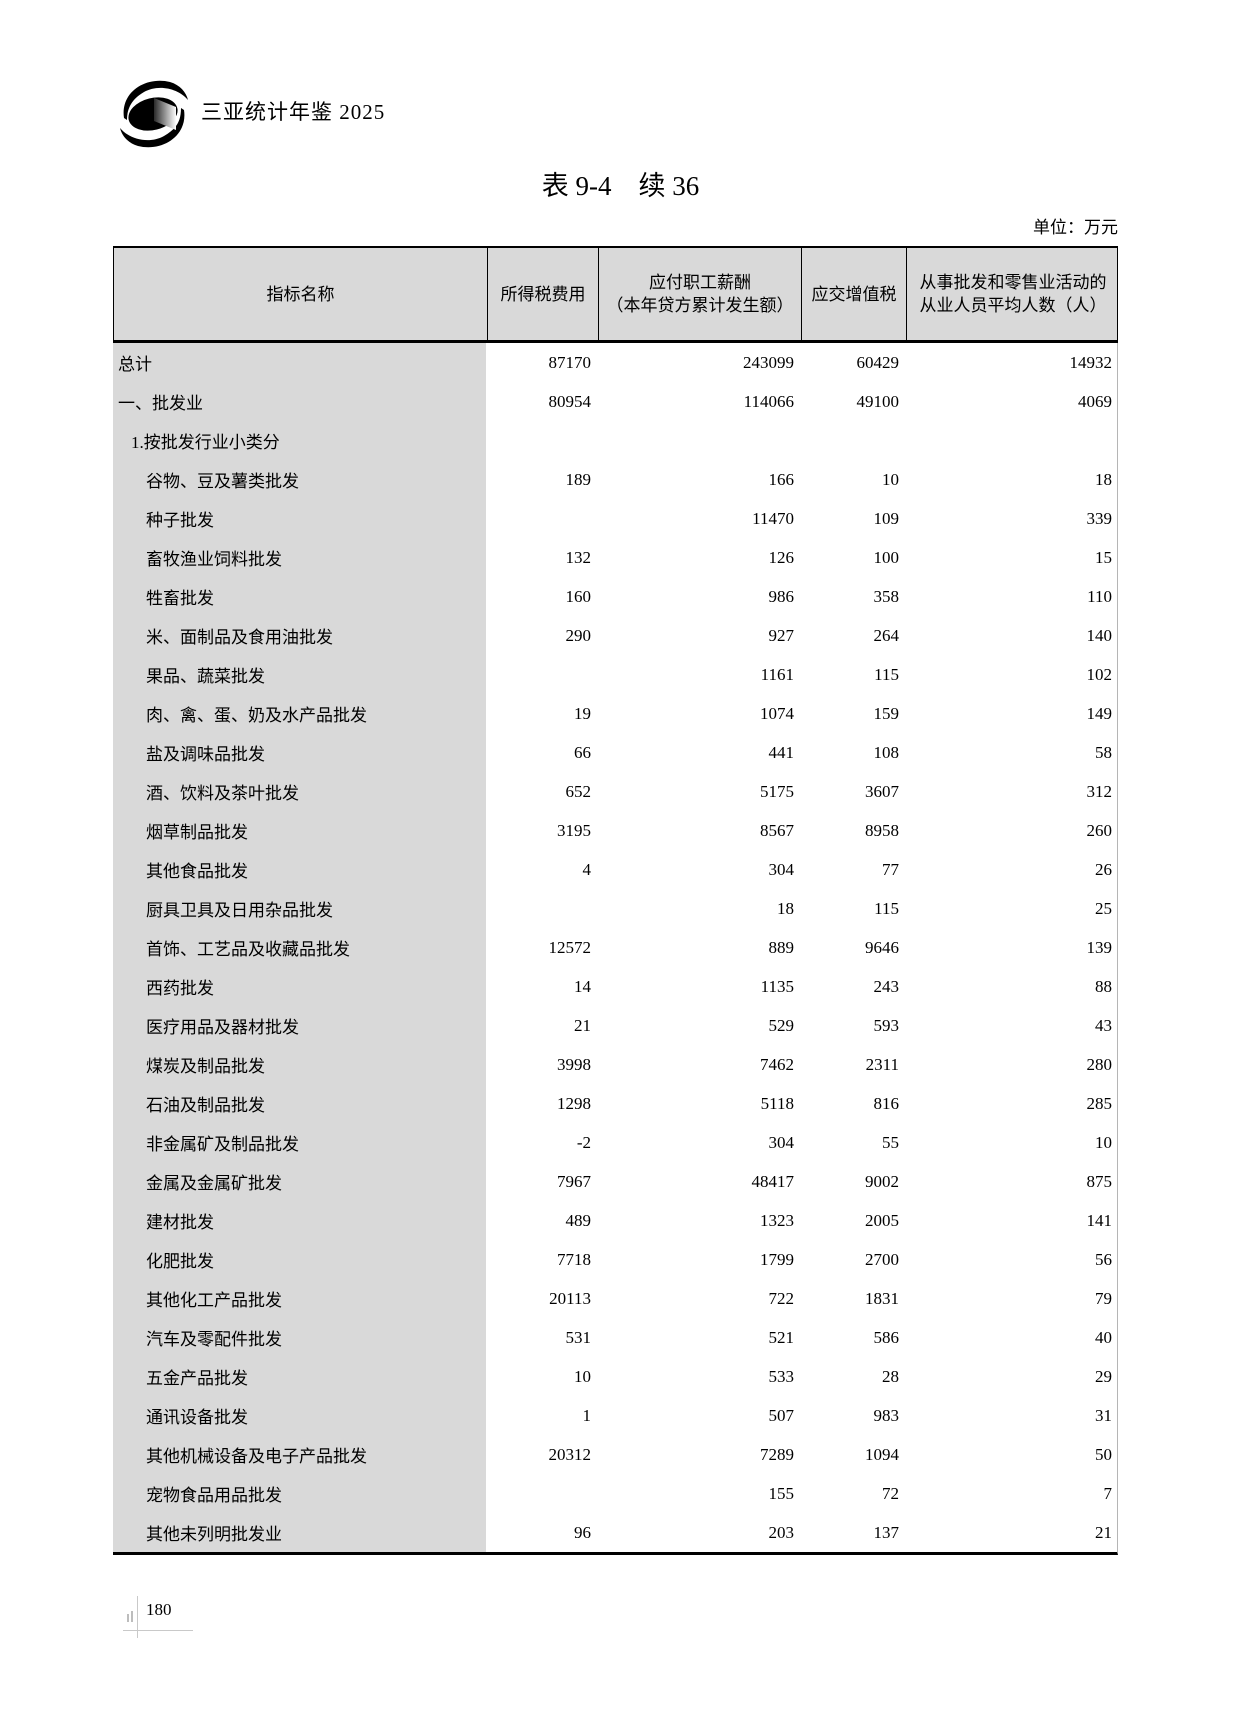 This screenshot has width=1241, height=1713. Describe the element at coordinates (570, 947) in the screenshot. I see `row-value: 12572` at that location.